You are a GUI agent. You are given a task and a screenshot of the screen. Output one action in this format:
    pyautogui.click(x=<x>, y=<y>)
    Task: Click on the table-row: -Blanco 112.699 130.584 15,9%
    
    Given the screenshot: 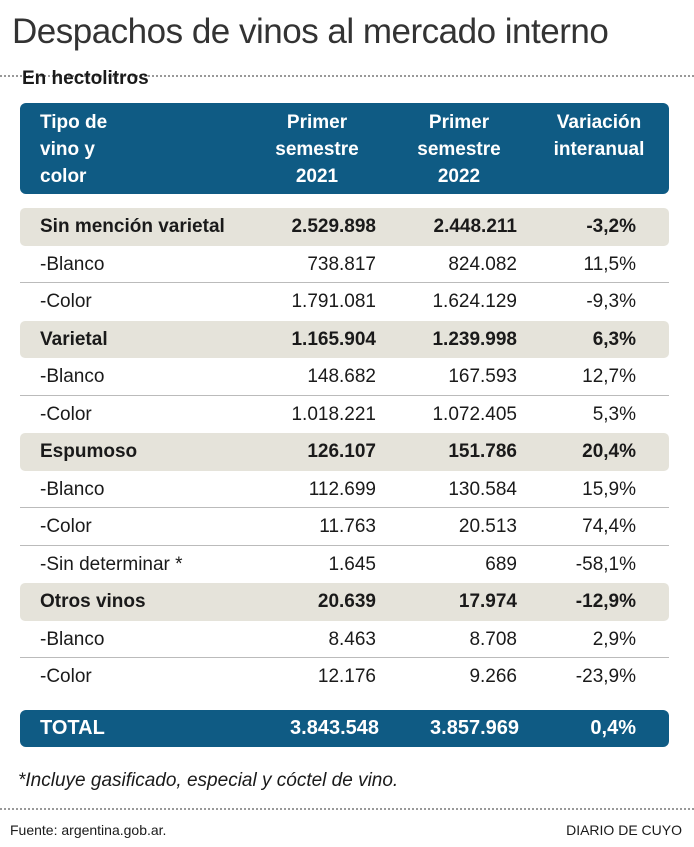 What is the action you would take?
    pyautogui.click(x=344, y=489)
    